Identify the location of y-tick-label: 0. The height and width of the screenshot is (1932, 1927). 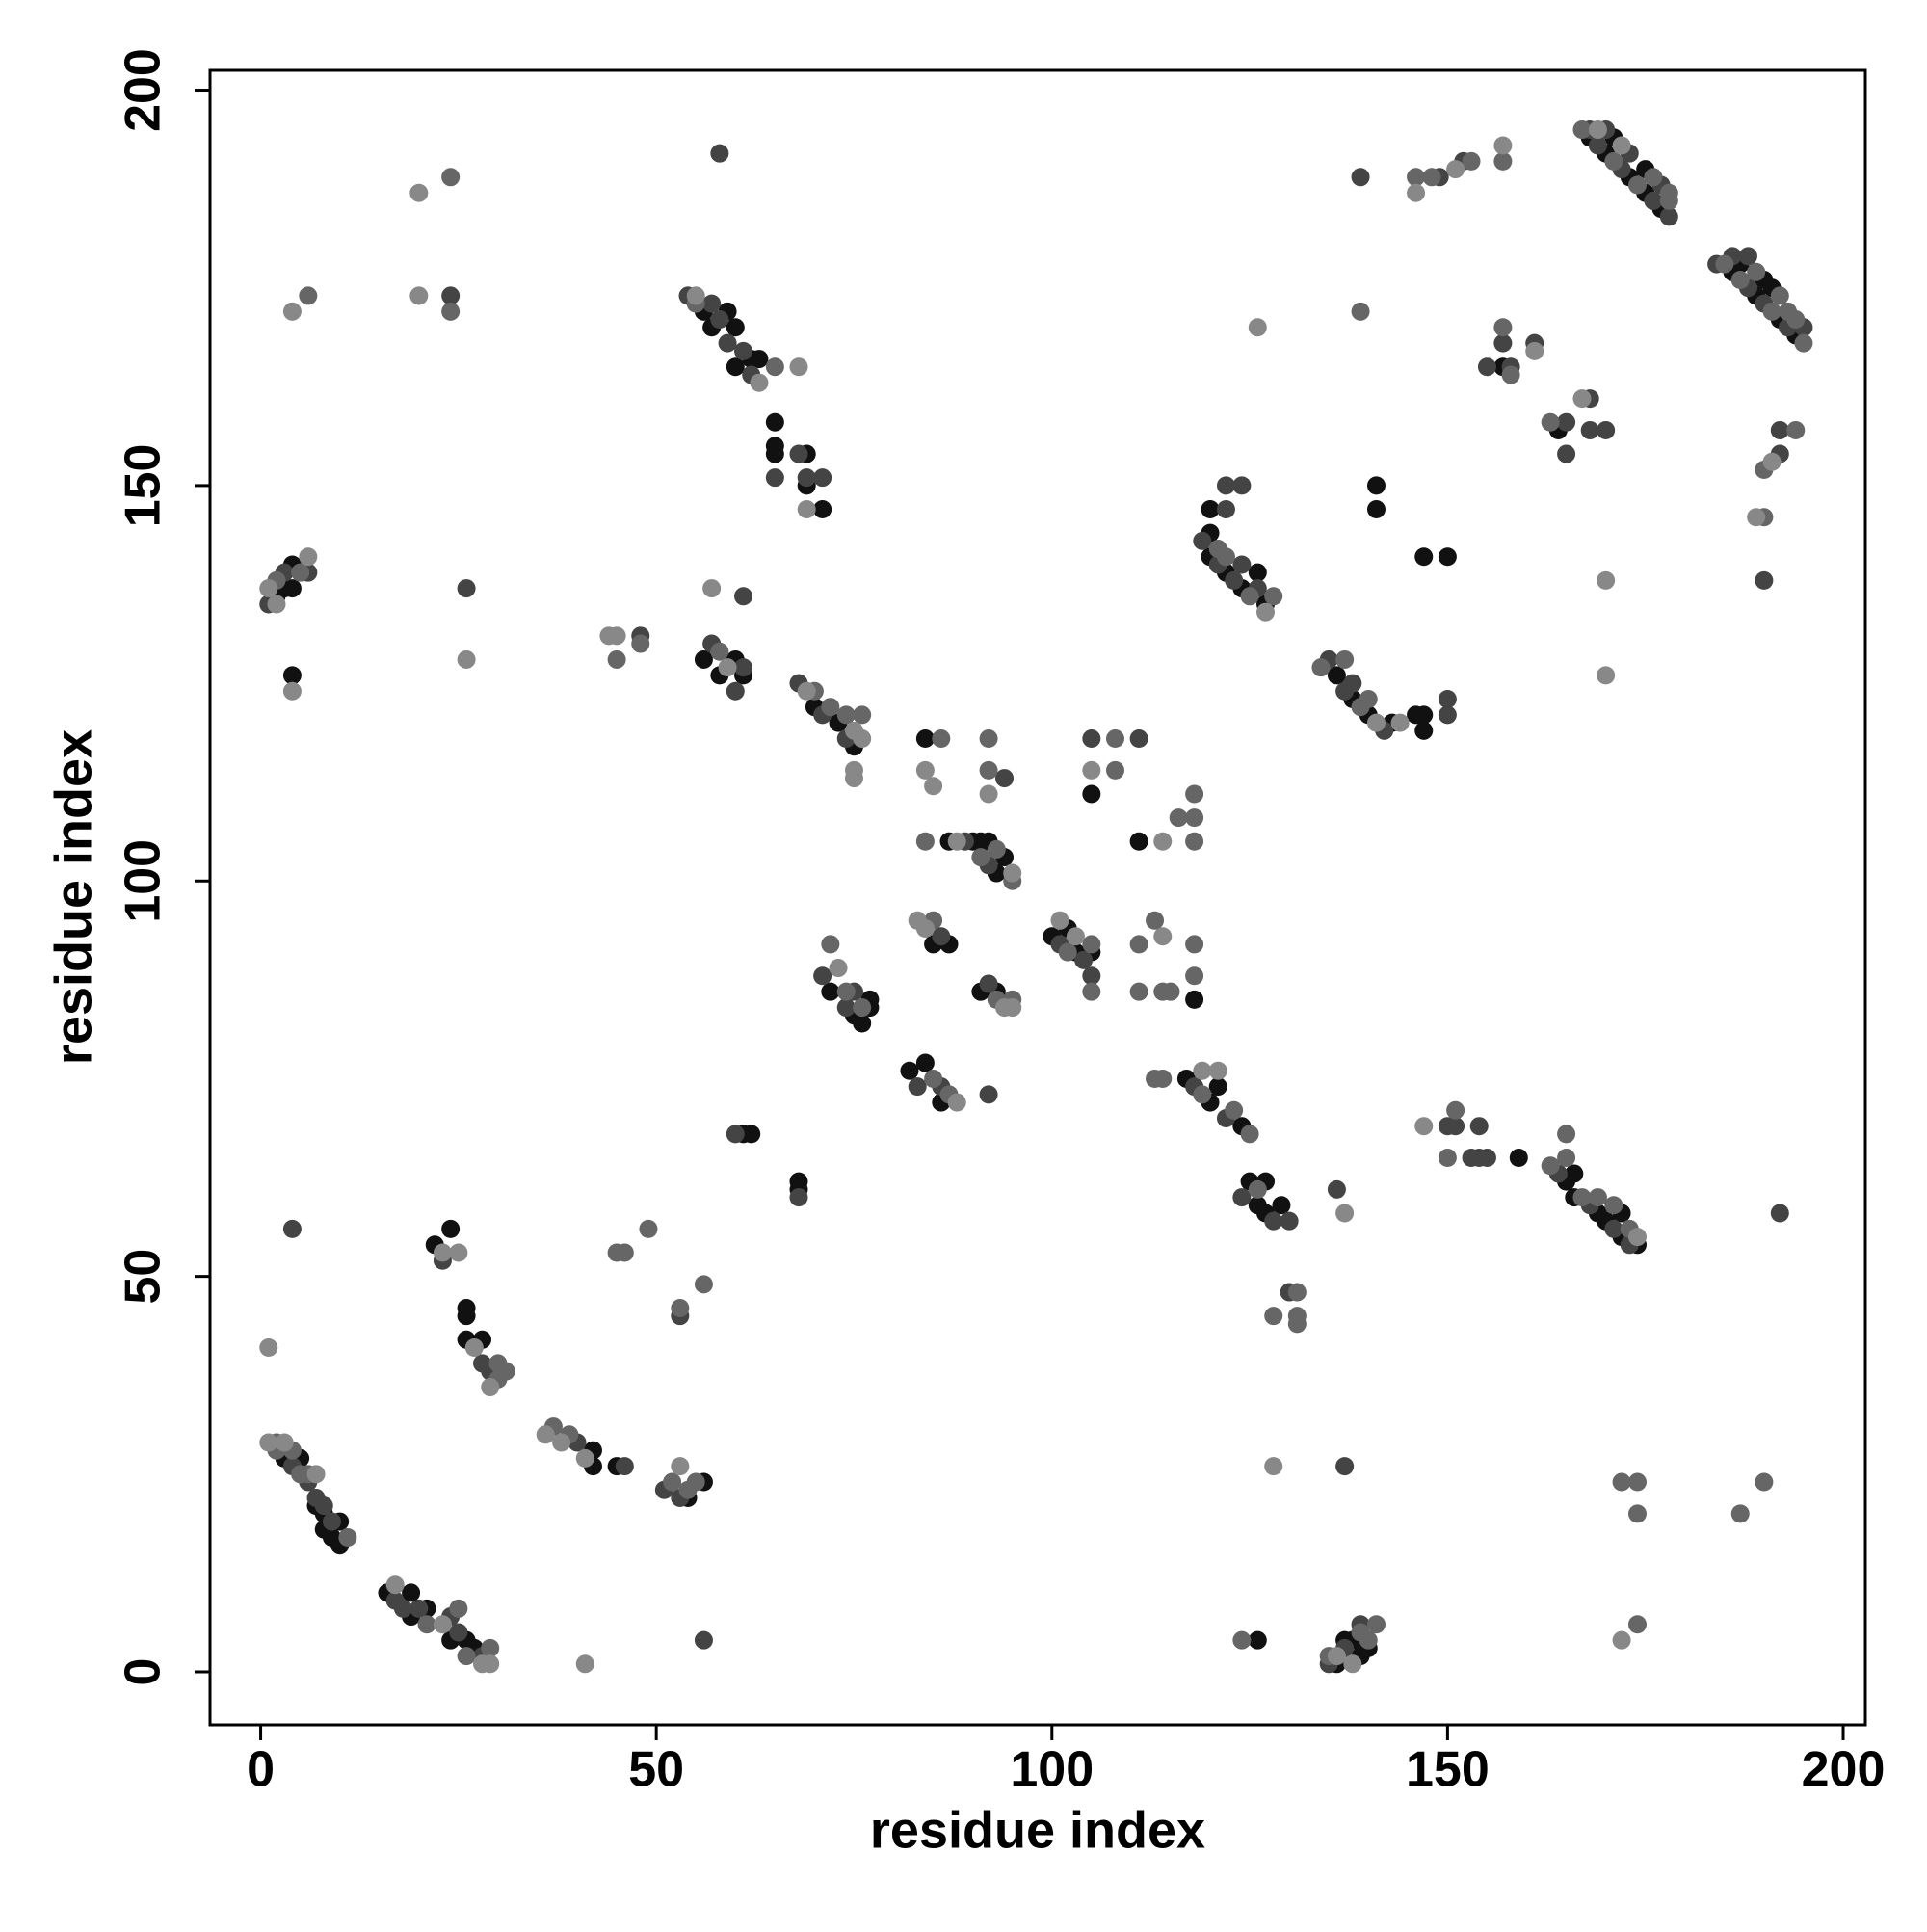
(144, 1672).